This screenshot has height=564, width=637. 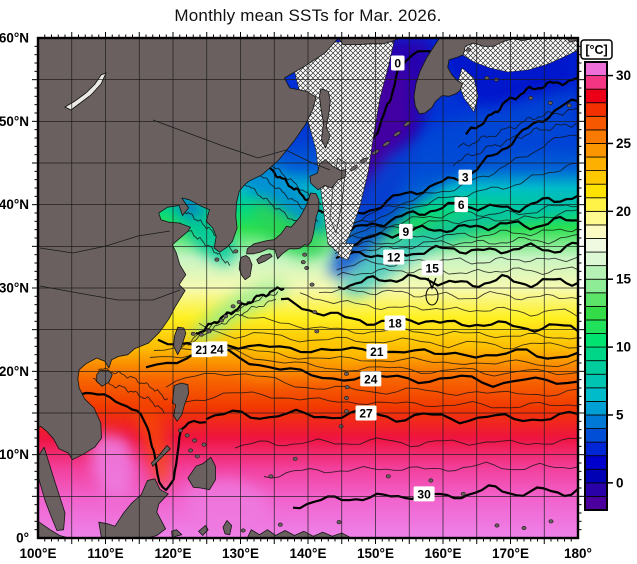 I want to click on luzon, so click(x=180, y=402).